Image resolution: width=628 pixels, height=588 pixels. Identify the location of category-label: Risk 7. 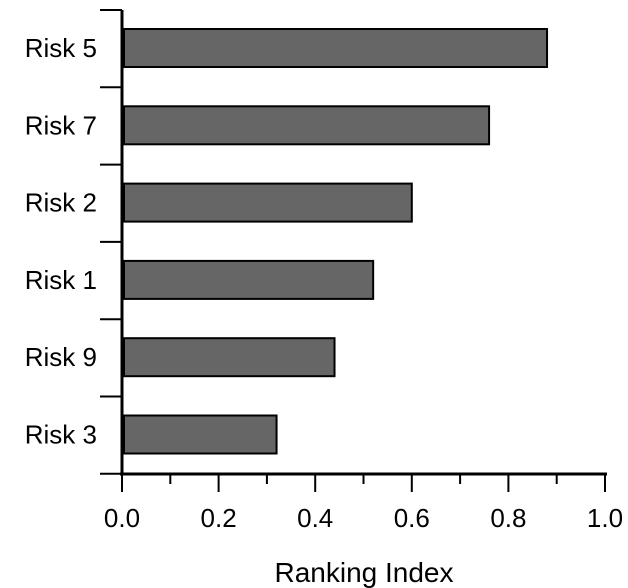
(61, 125).